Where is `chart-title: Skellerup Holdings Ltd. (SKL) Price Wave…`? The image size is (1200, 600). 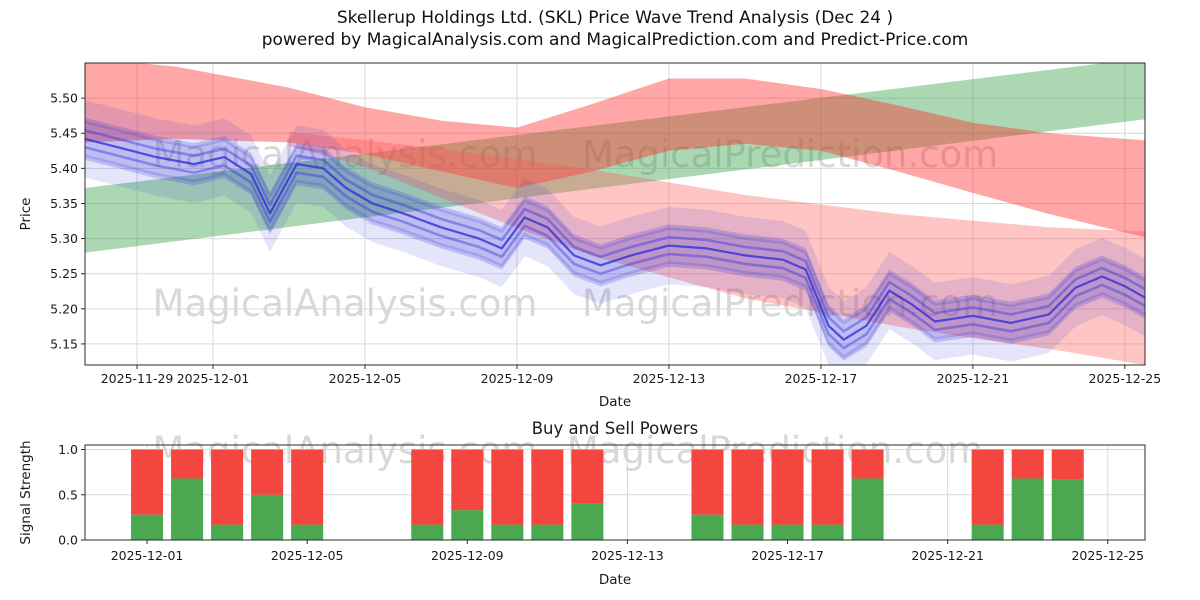 chart-title: Skellerup Holdings Ltd. (SKL) Price Wave… is located at coordinates (615, 18).